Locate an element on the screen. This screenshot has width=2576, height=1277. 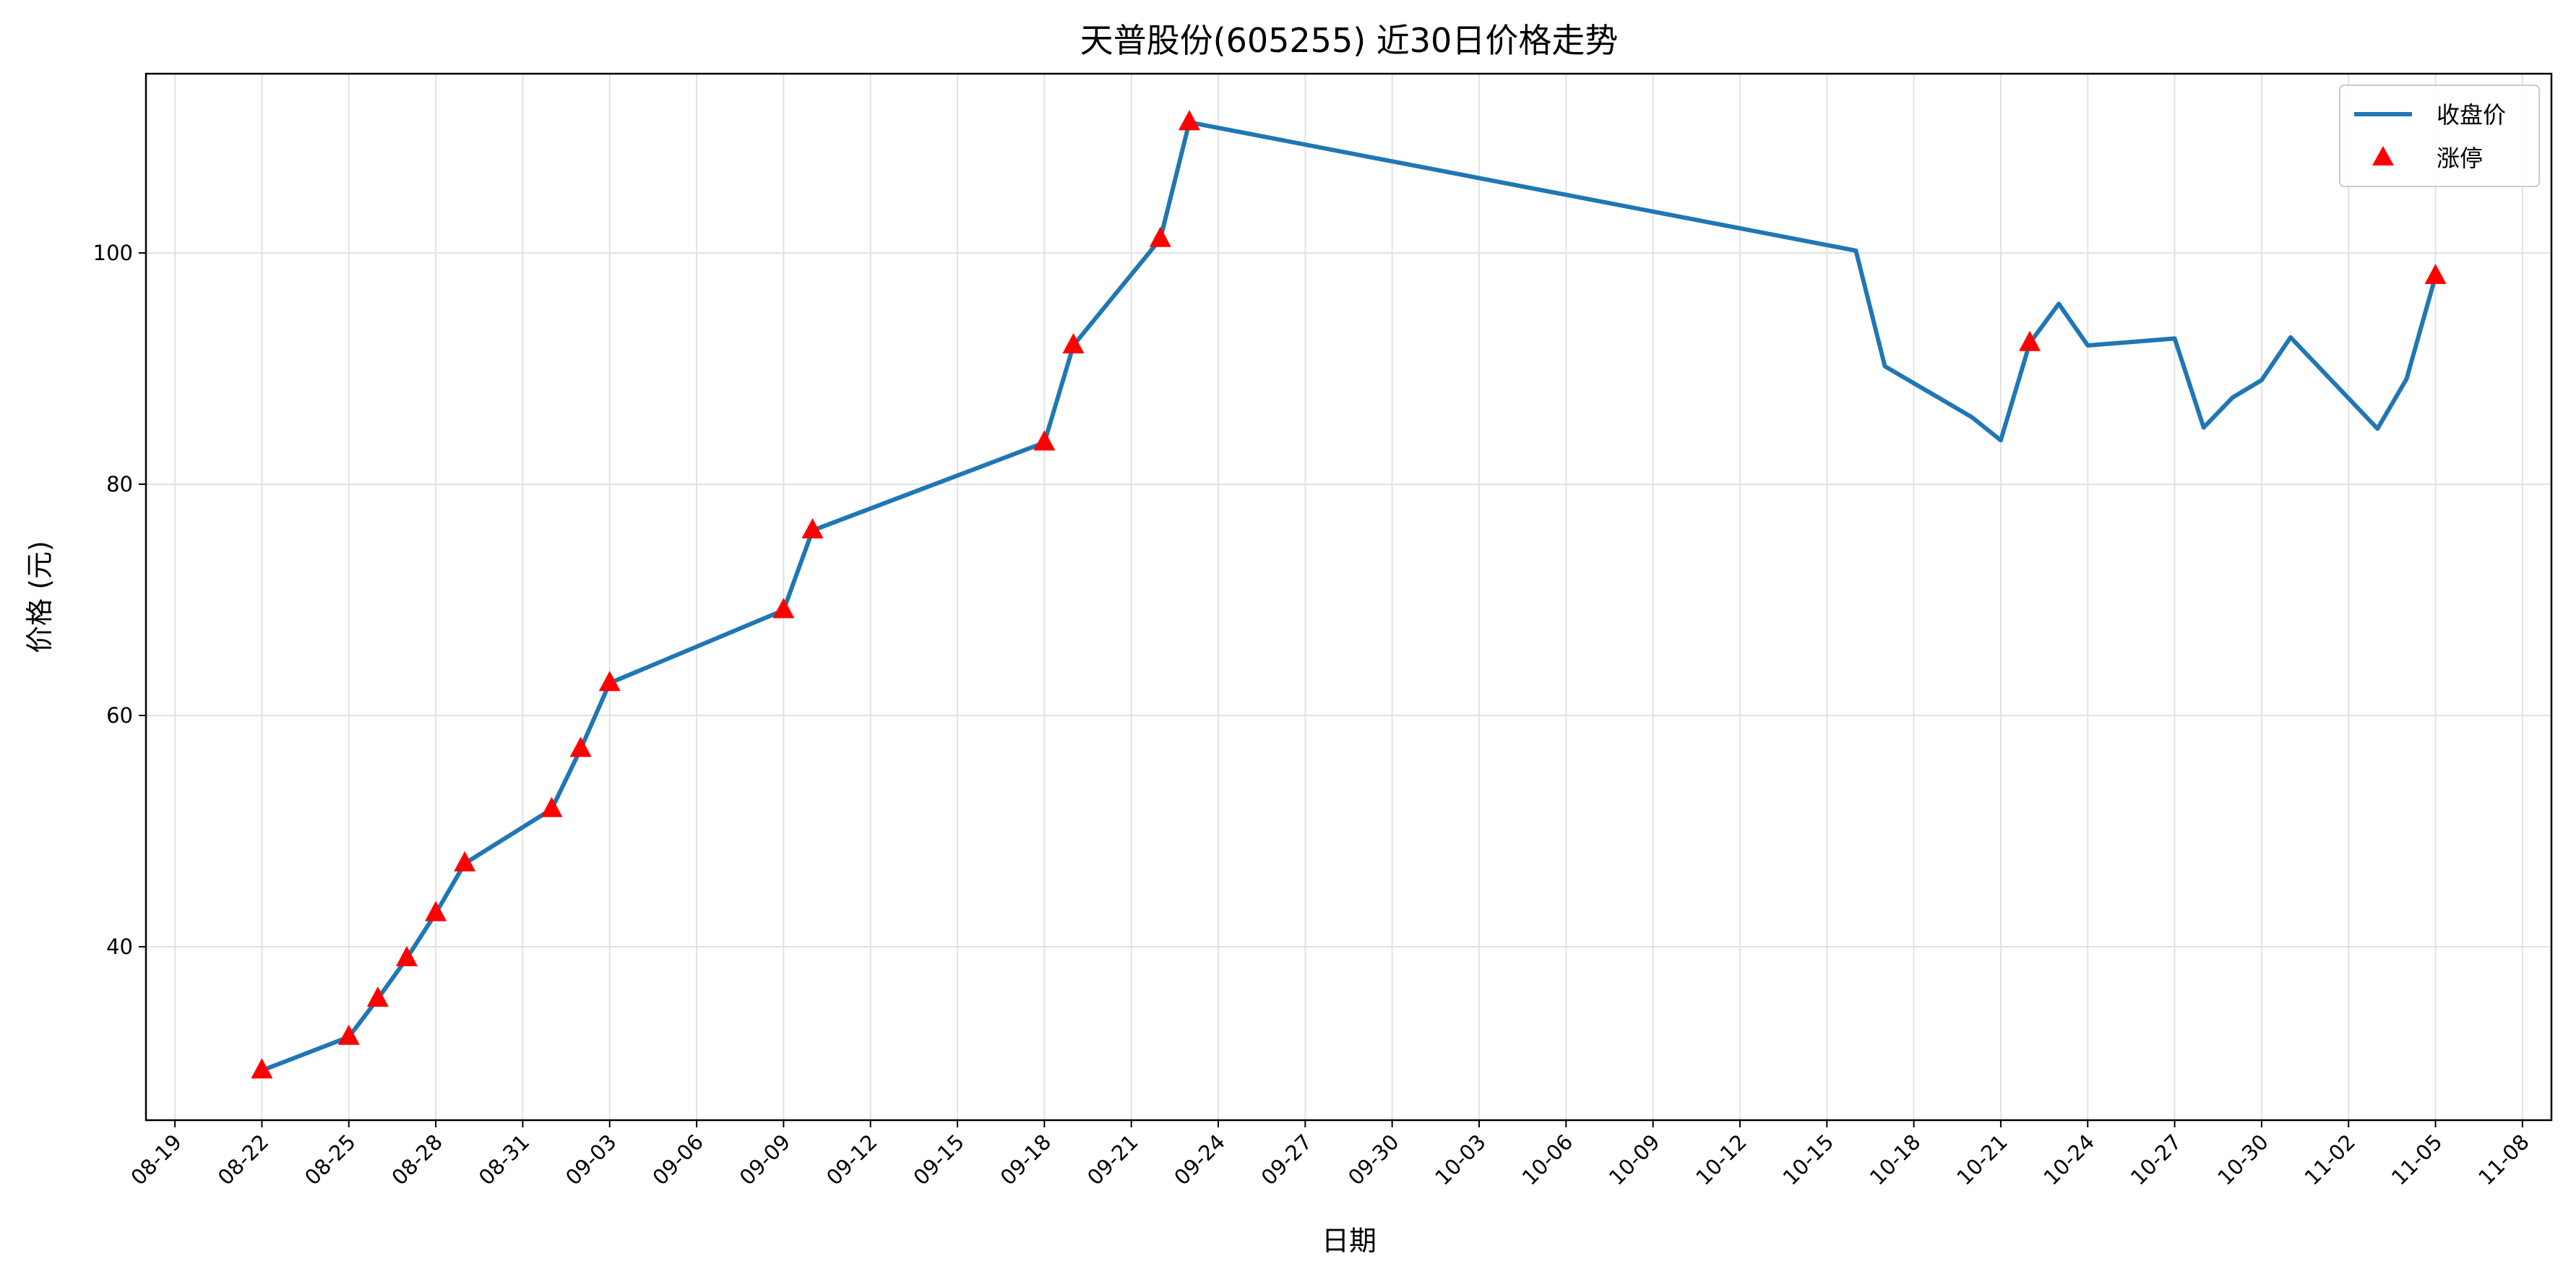
x-tick-label: 09-24 is located at coordinates (1199, 1160).